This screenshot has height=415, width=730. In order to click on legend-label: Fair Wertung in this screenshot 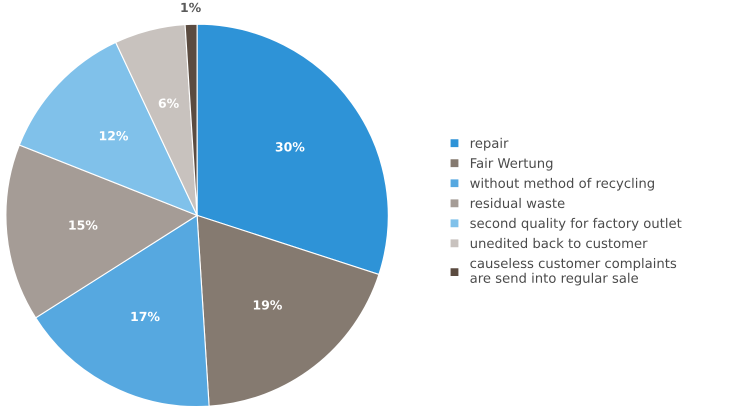, I will do `click(511, 164)`.